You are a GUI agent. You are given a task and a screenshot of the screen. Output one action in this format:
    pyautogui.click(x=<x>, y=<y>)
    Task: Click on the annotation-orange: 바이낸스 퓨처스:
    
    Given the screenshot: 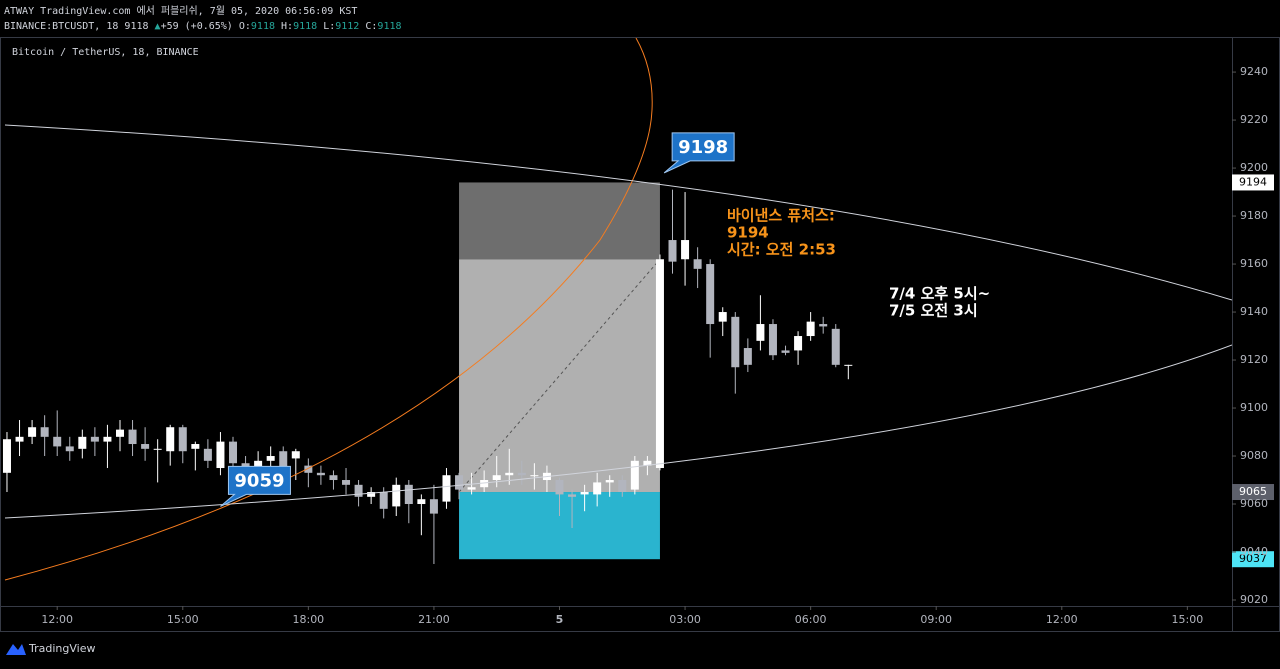 What is the action you would take?
    pyautogui.click(x=781, y=216)
    